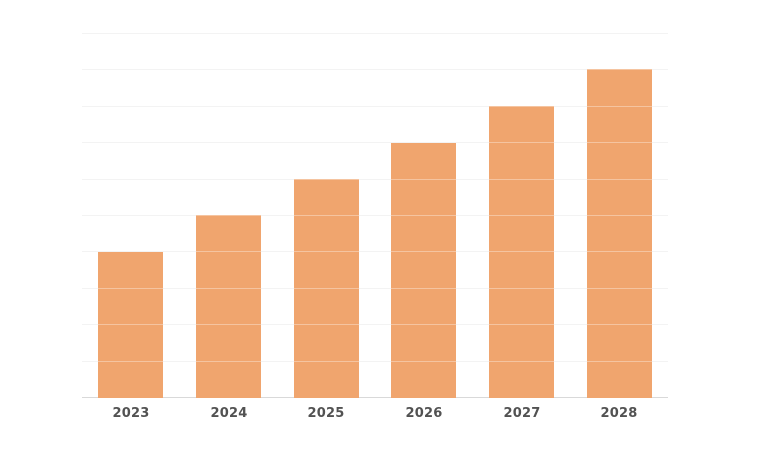 The height and width of the screenshot is (452, 768). What do you see at coordinates (326, 288) in the screenshot?
I see `bar-2025` at bounding box center [326, 288].